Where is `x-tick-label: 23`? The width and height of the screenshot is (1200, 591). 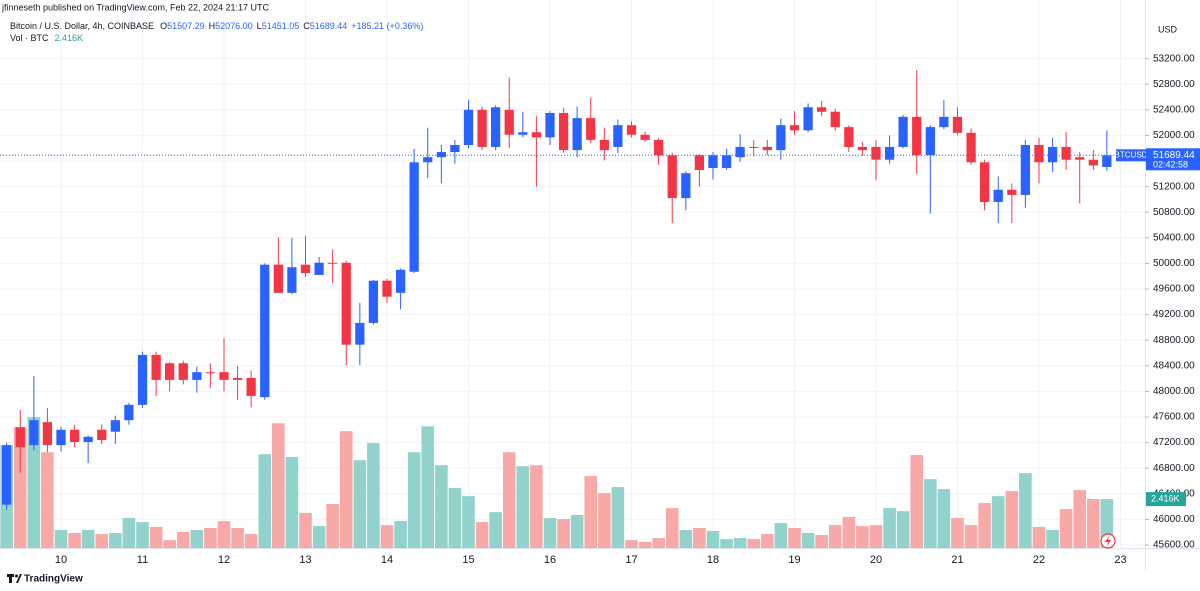
x-tick-label: 23 is located at coordinates (1120, 560).